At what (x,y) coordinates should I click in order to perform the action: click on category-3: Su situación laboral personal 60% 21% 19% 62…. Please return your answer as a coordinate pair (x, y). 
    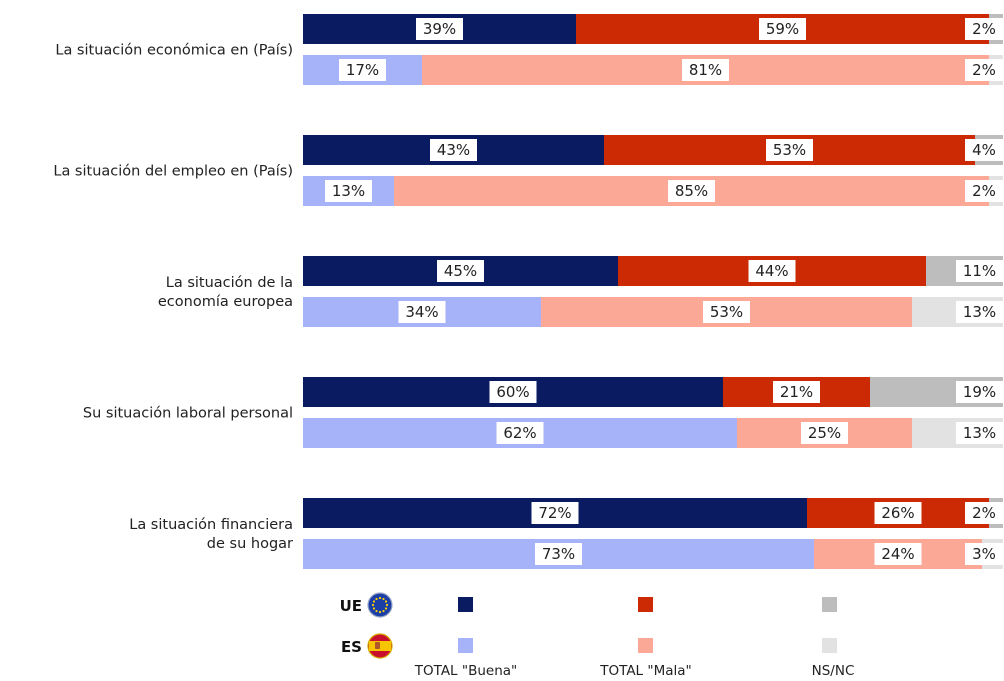
    Looking at the image, I should click on (543, 412).